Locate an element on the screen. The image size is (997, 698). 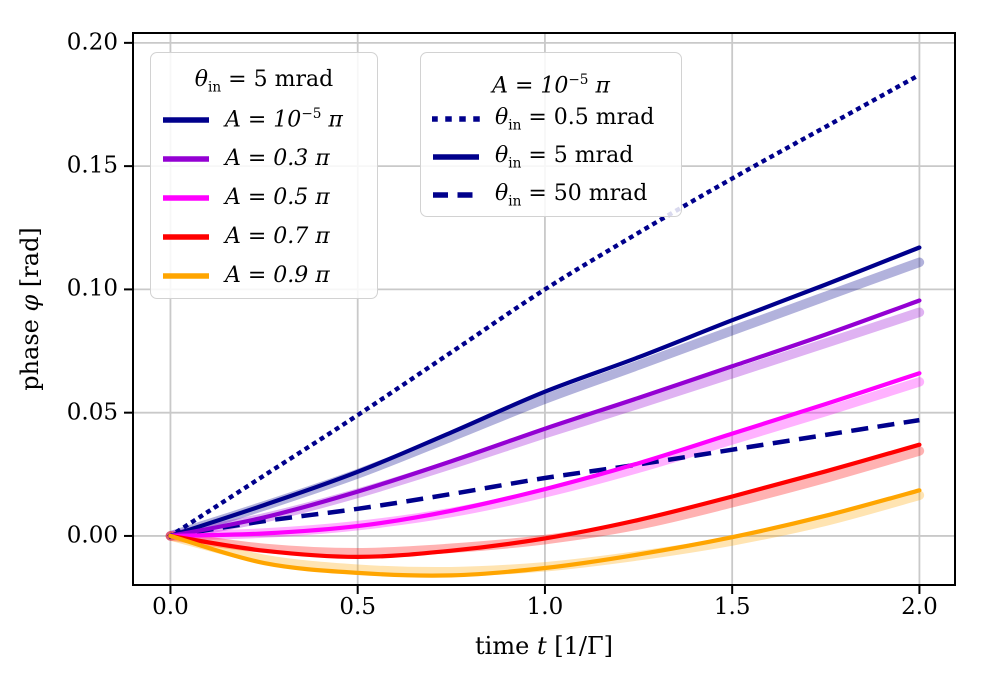
line-sample-purple-solid is located at coordinates (186, 158).